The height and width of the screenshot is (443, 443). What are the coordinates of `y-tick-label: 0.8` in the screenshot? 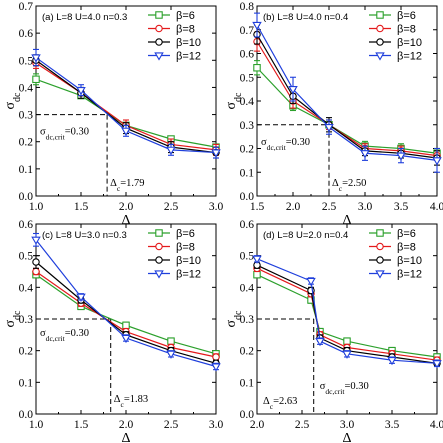 It's located at (247, 7).